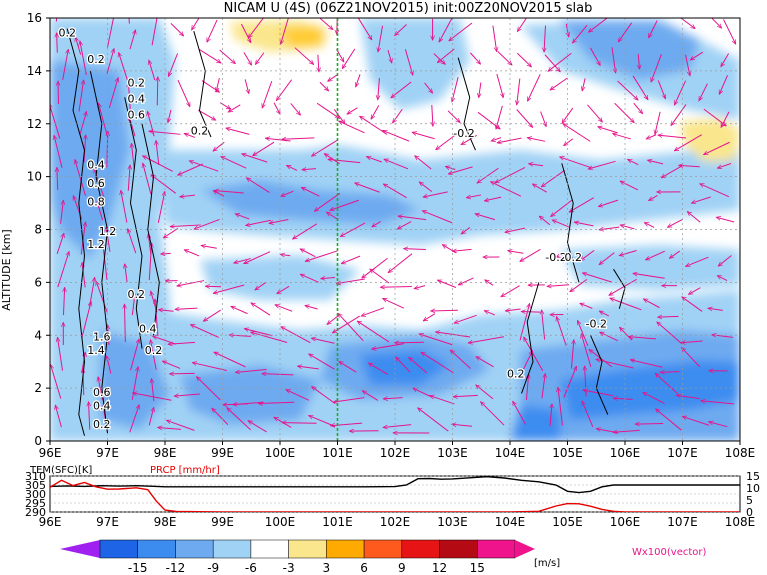  Describe the element at coordinates (753, 476) in the screenshot. I see `right-tick-label: 15` at that location.